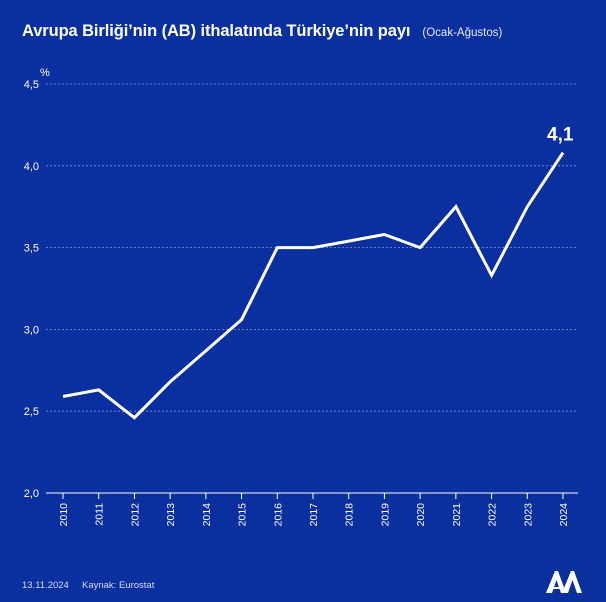  I want to click on x-tick-label: 2015, so click(243, 515).